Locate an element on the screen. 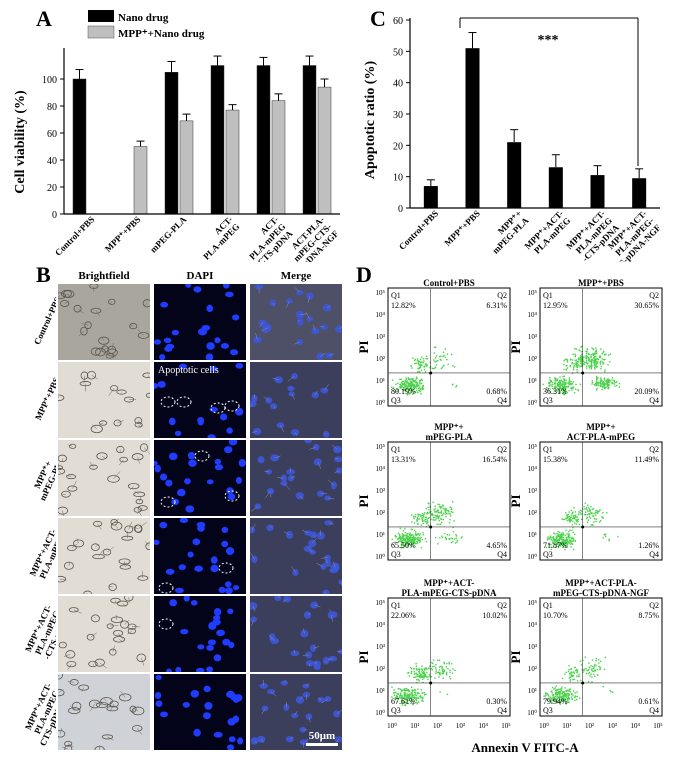 This screenshot has width=700, height=758. legend-label-mpp: MPP⁺+Nano drug is located at coordinates (161, 34).